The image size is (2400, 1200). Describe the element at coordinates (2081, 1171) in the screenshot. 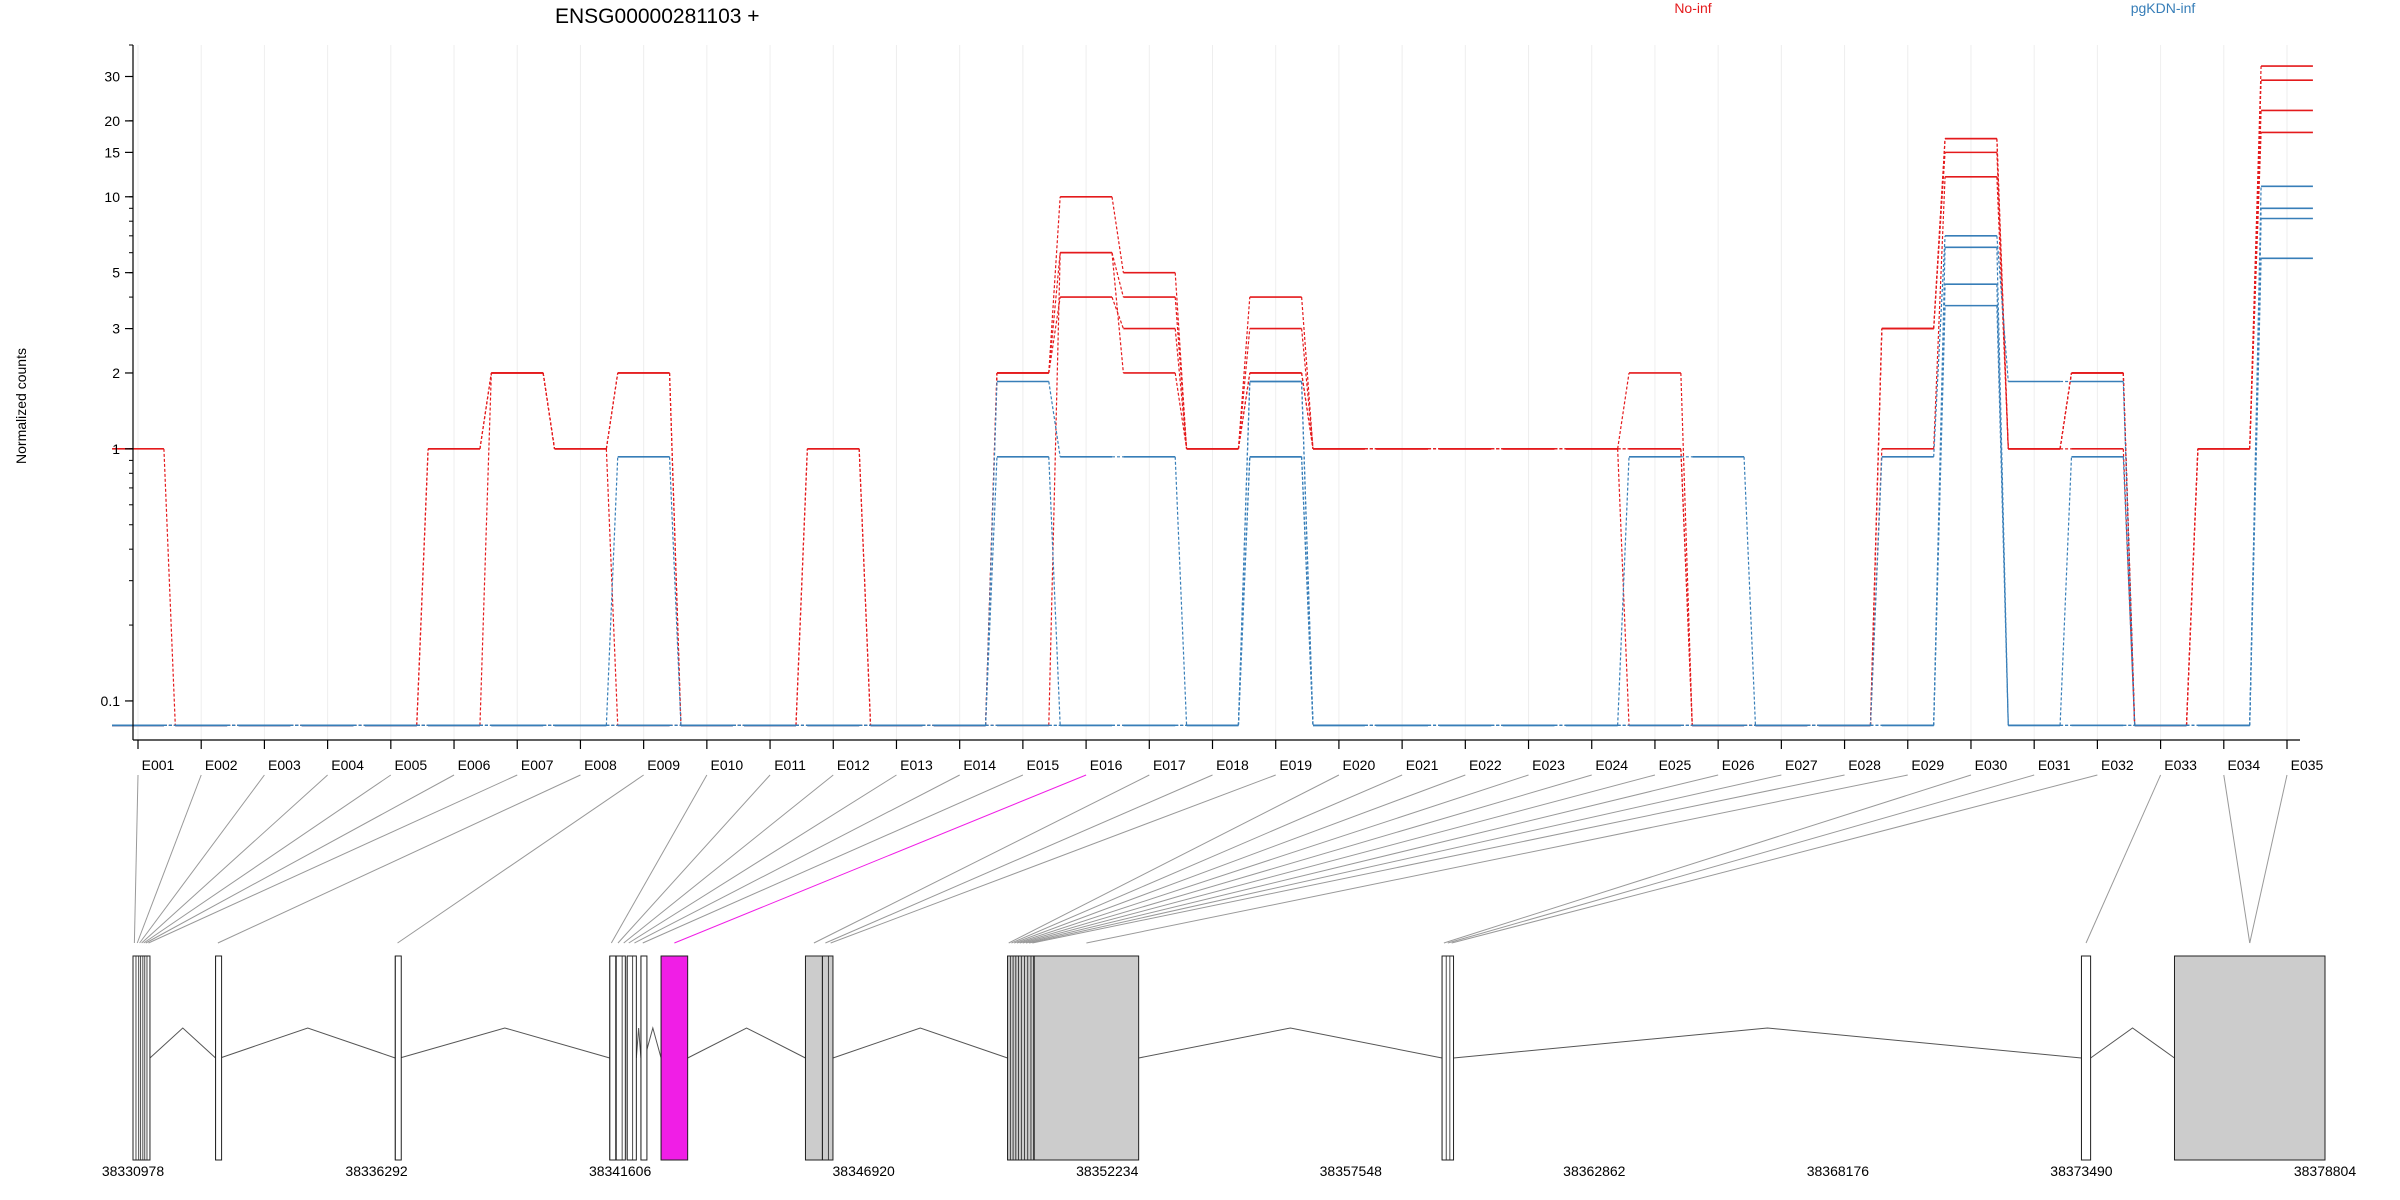

I see `genomic-tick-label-9: 38373490` at that location.